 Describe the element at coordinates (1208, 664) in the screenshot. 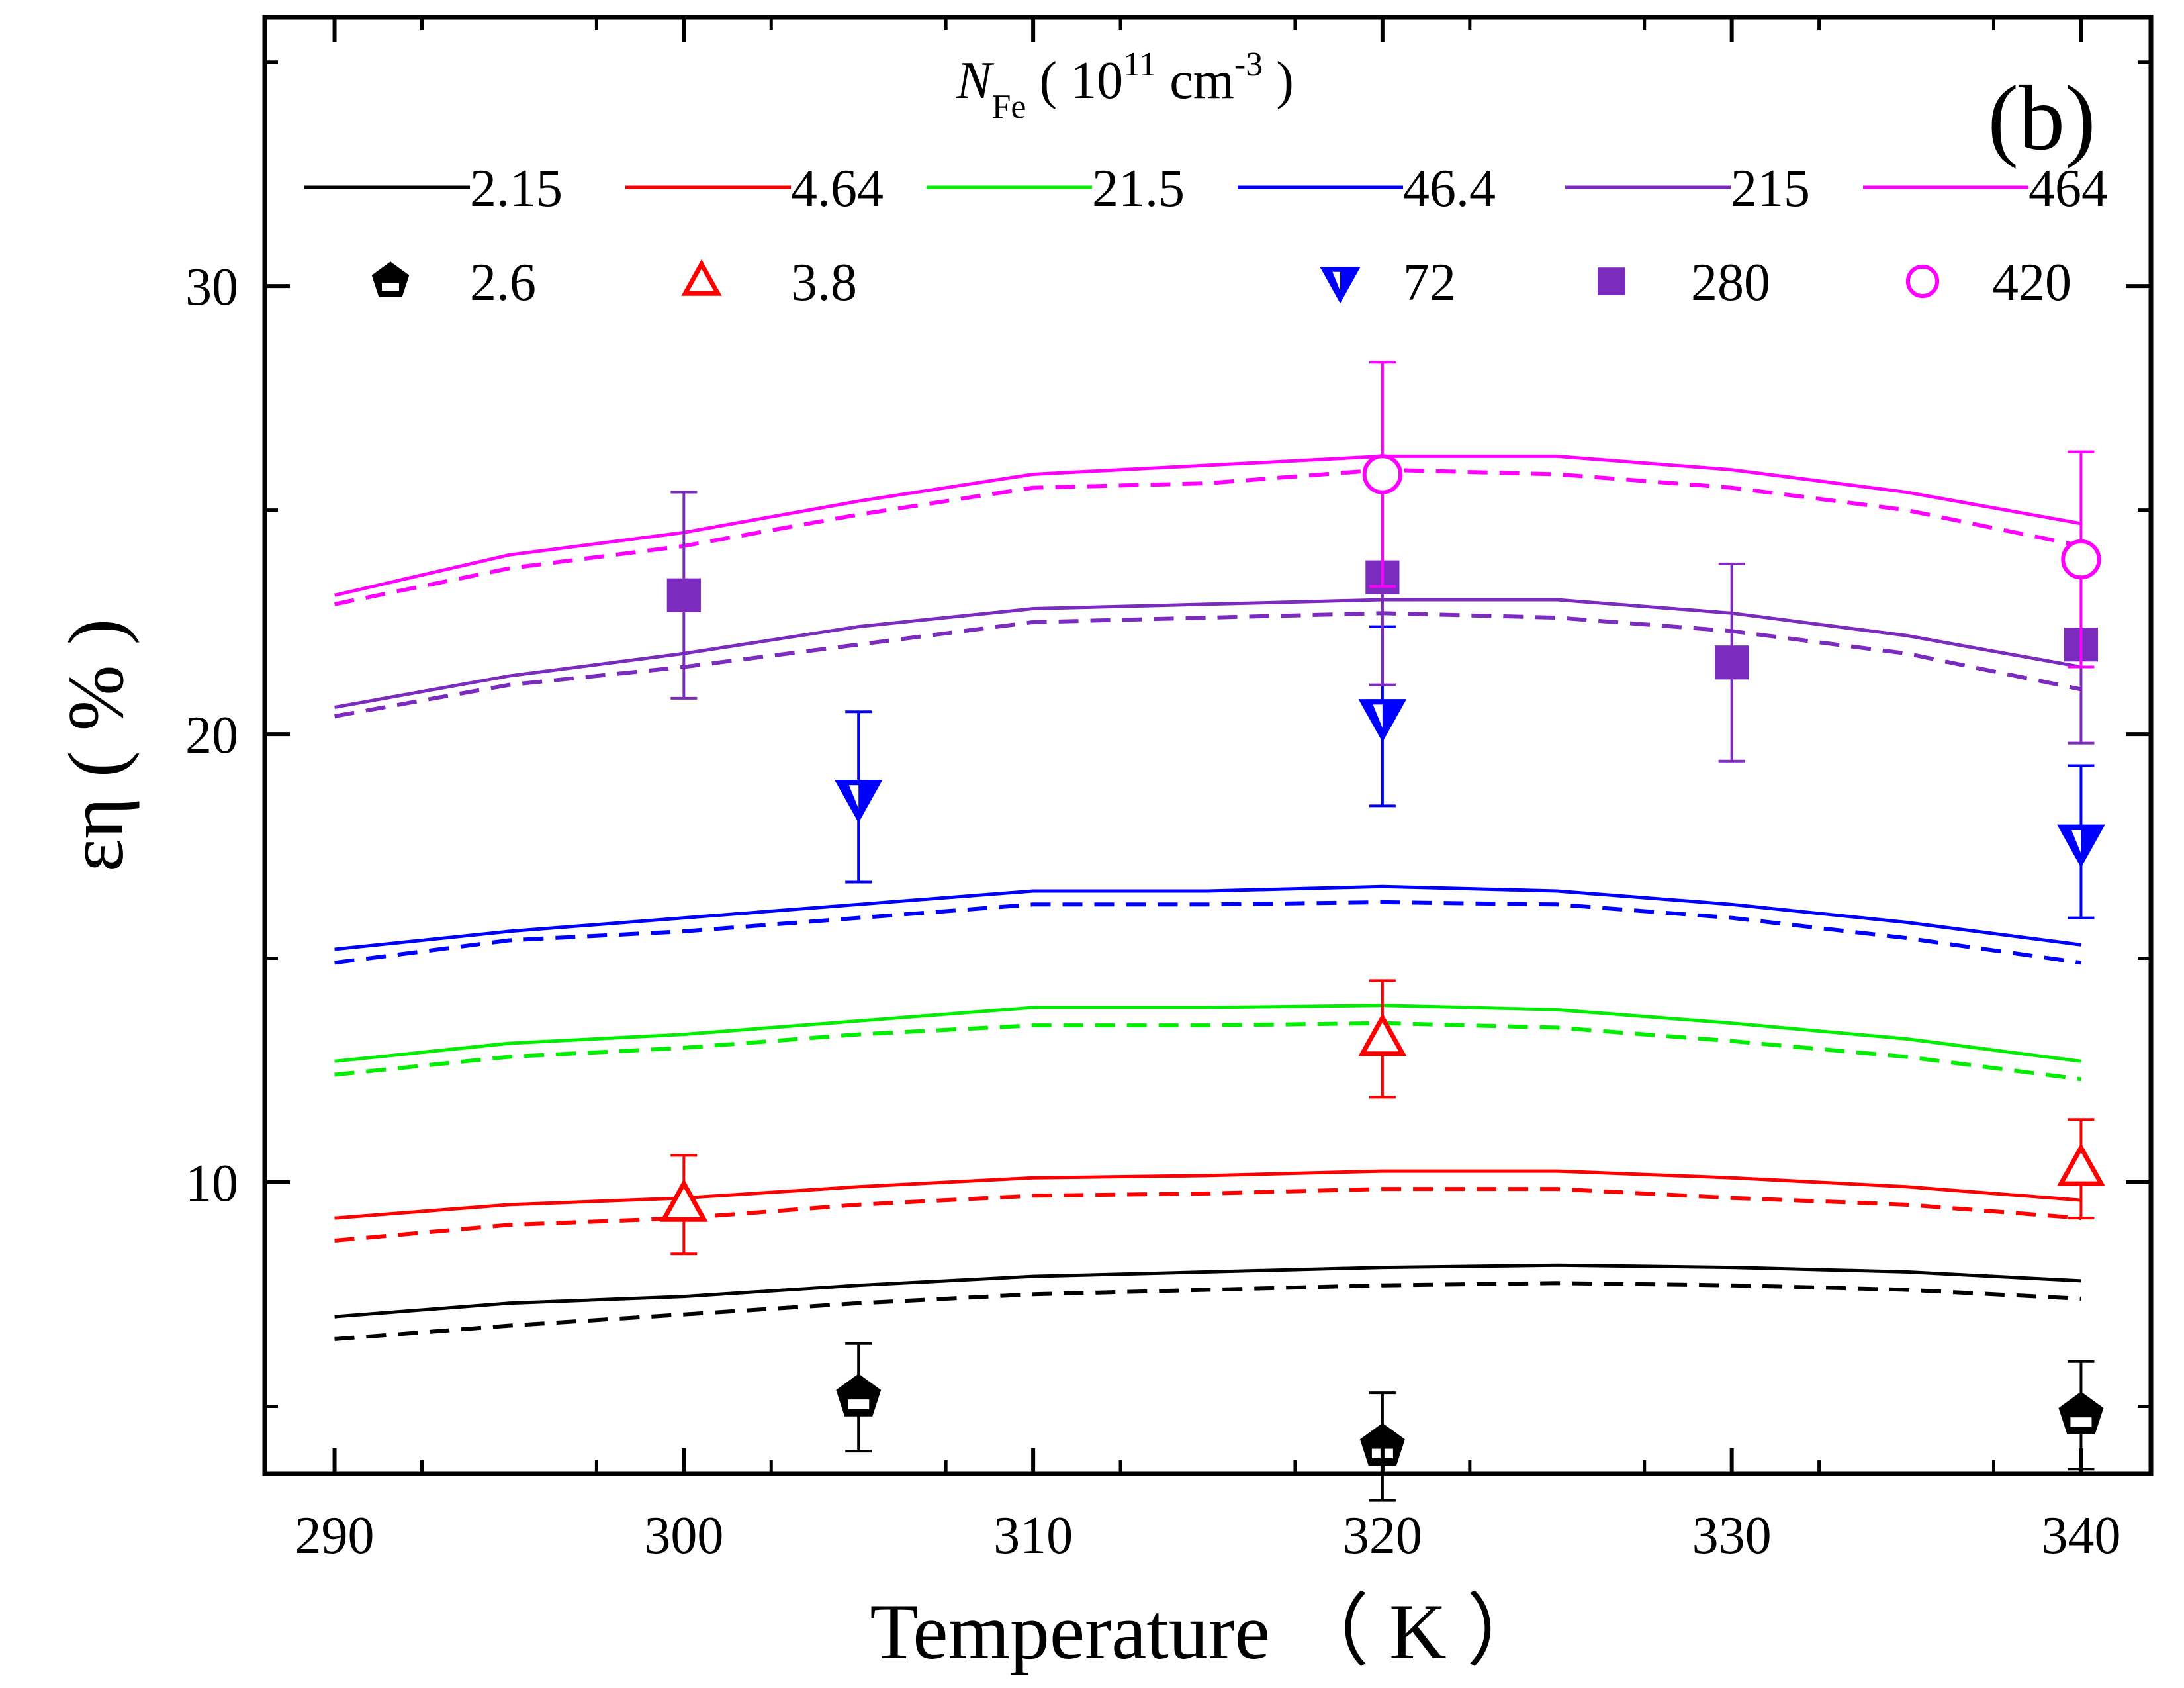

I see `series-4-dashed-line` at that location.